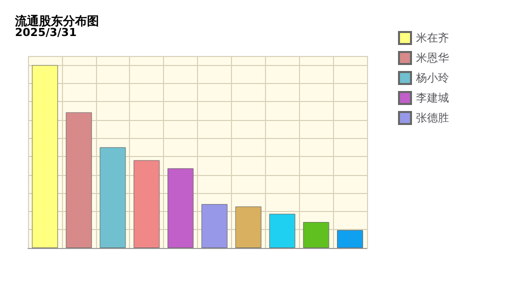 The height and width of the screenshot is (294, 530). What do you see at coordinates (56, 21) in the screenshot?
I see `chart-title: 流通股东分布图` at bounding box center [56, 21].